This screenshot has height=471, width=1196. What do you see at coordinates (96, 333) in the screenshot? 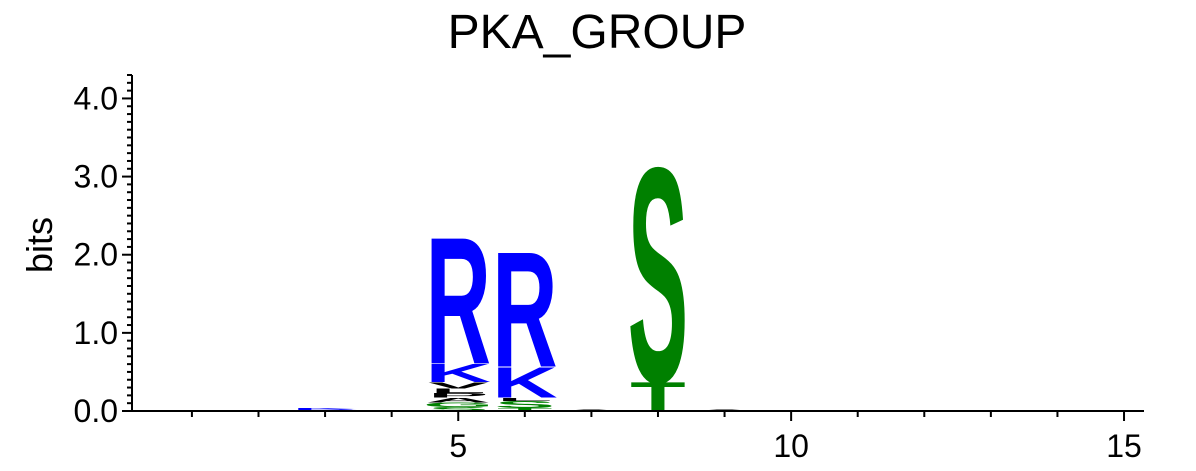
I see `y-tick-label: 1.0` at bounding box center [96, 333].